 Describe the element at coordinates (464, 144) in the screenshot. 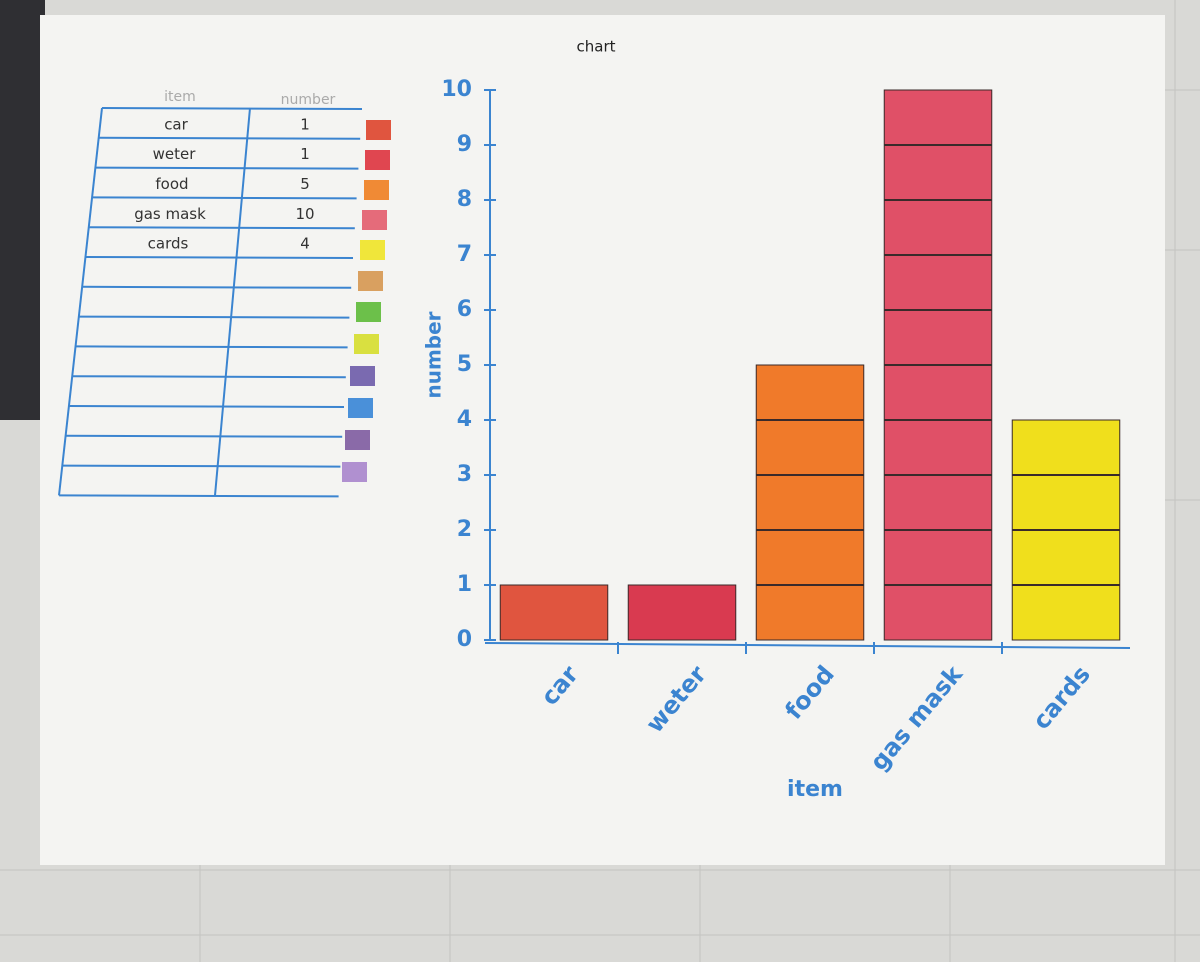

I see `y-tick-label: 9` at that location.